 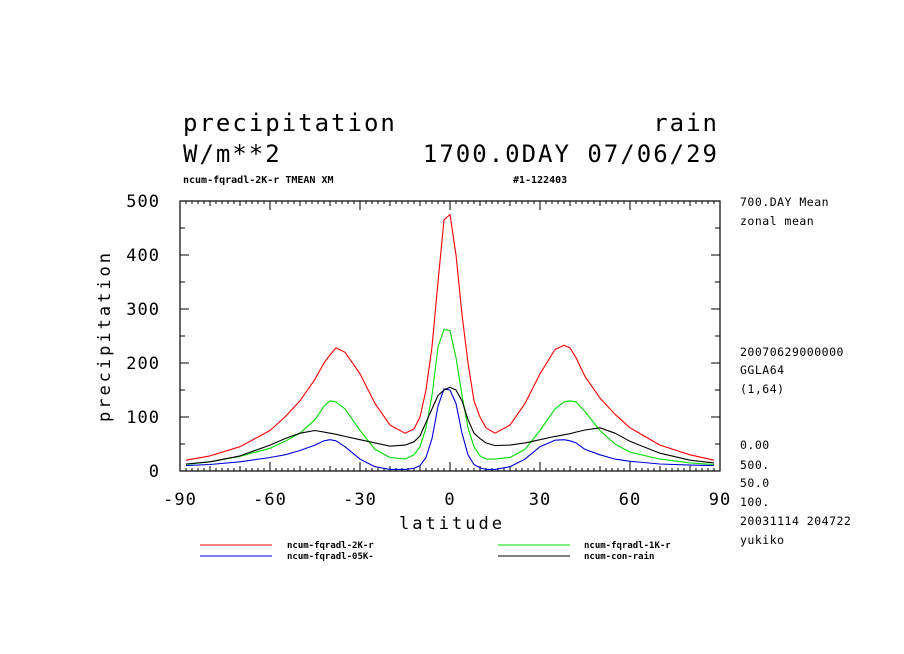 What do you see at coordinates (143, 364) in the screenshot?
I see `y-tick-label: 200` at bounding box center [143, 364].